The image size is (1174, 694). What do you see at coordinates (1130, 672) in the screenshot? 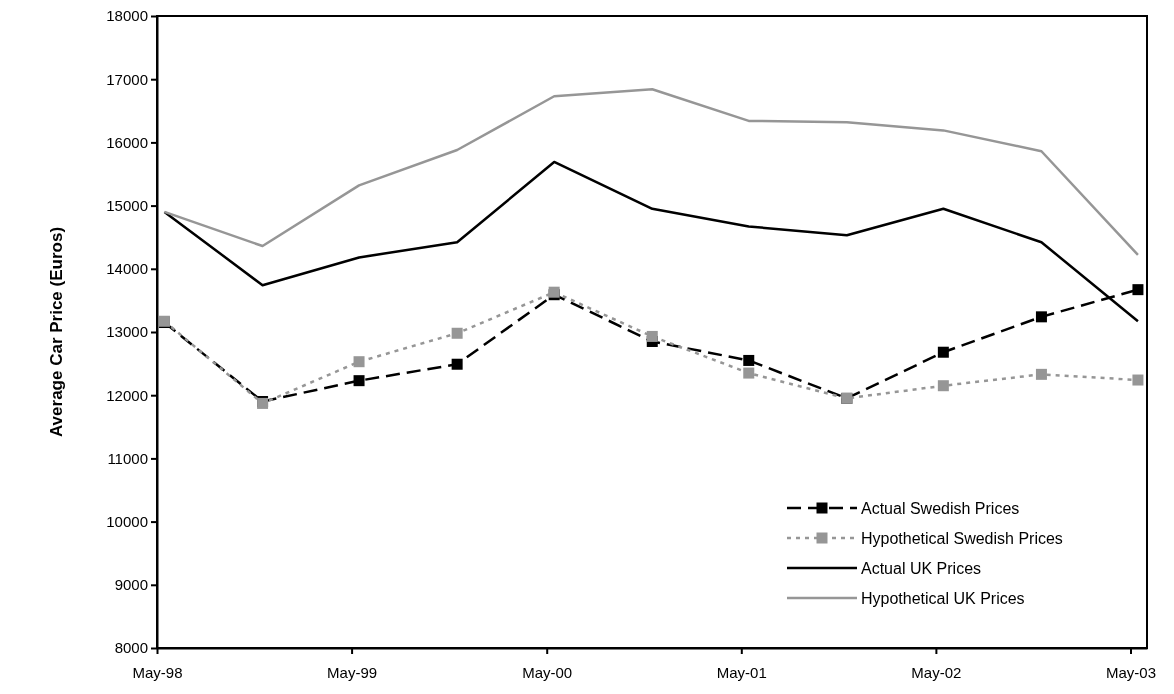
I see `x-tick-label: May-03` at bounding box center [1130, 672].